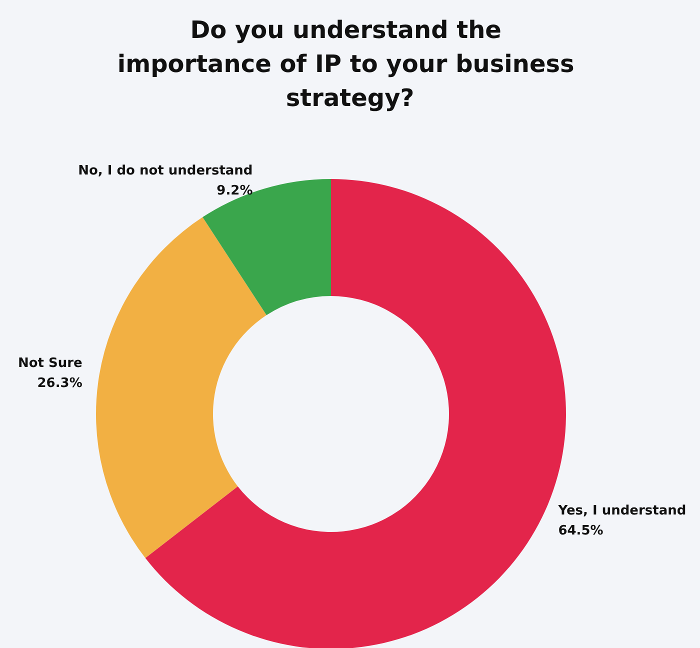 The width and height of the screenshot is (700, 648). Describe the element at coordinates (621, 510) in the screenshot. I see `slice-label: Yes, I understand` at that location.